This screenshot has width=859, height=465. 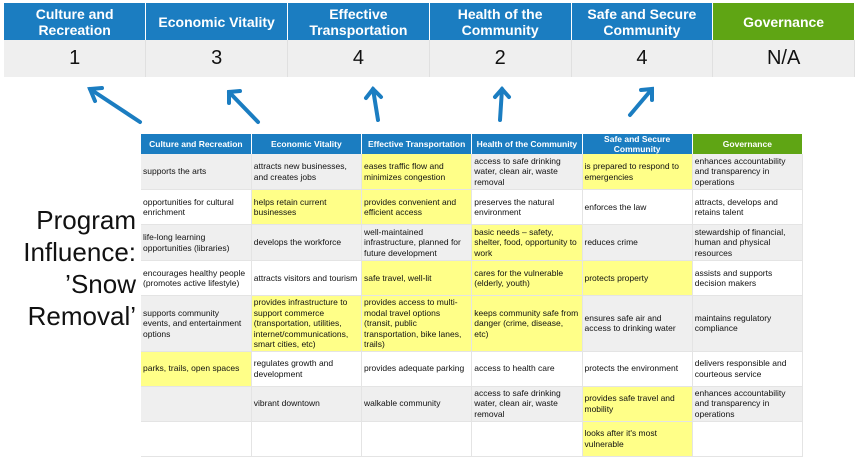 I want to click on summary-header-economic: Economic Vitality, so click(x=216, y=21).